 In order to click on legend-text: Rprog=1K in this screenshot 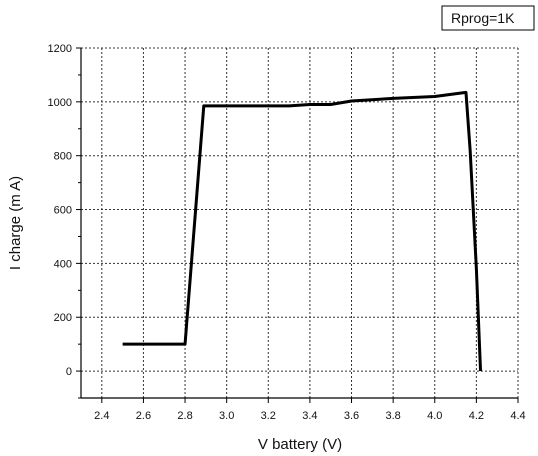, I will do `click(483, 18)`.